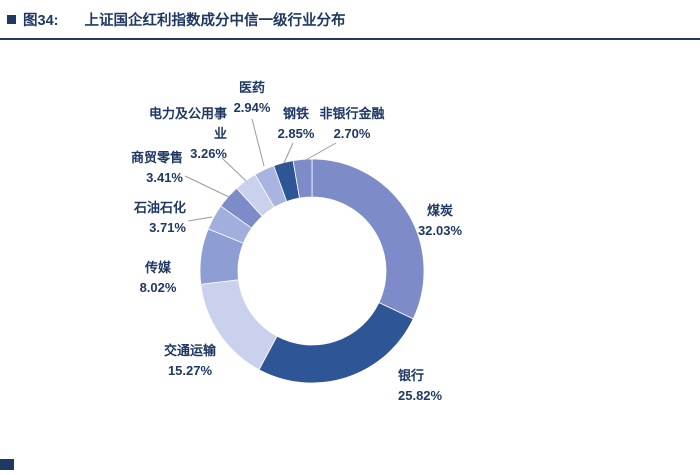  Describe the element at coordinates (190, 360) in the screenshot. I see `slice-label-2: 交通运输 15.27%` at that location.